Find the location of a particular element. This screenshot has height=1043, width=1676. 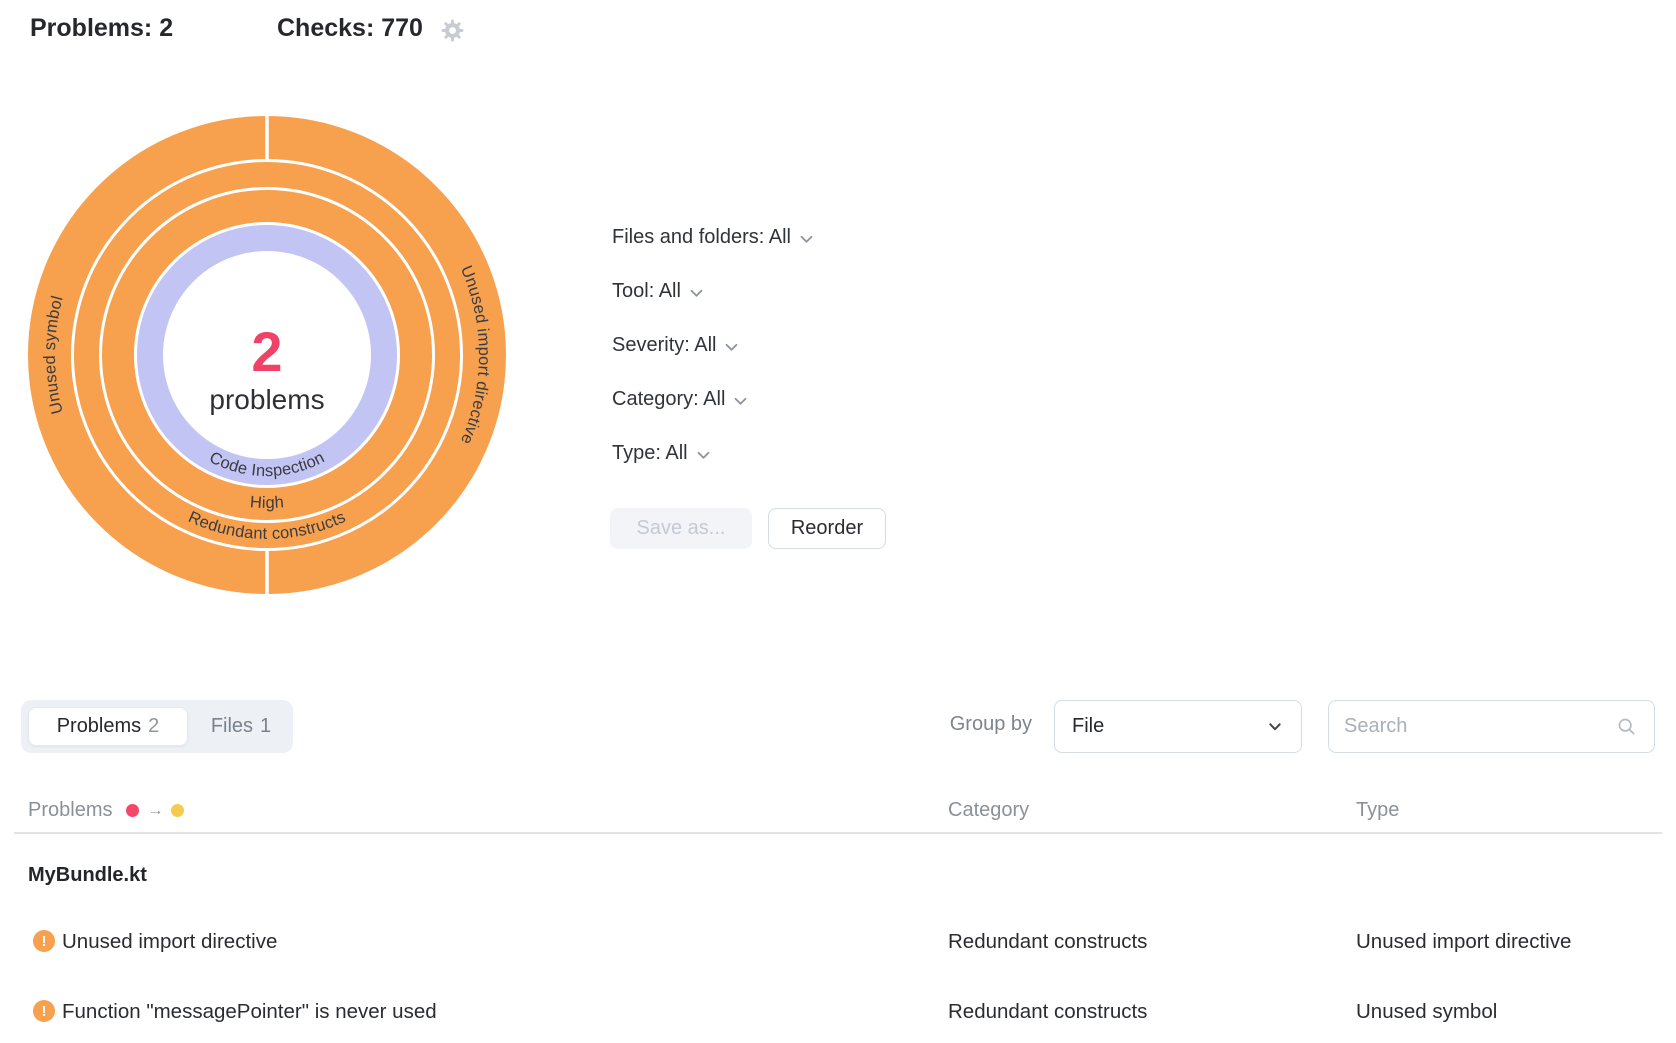

gear-icon is located at coordinates (452, 30).